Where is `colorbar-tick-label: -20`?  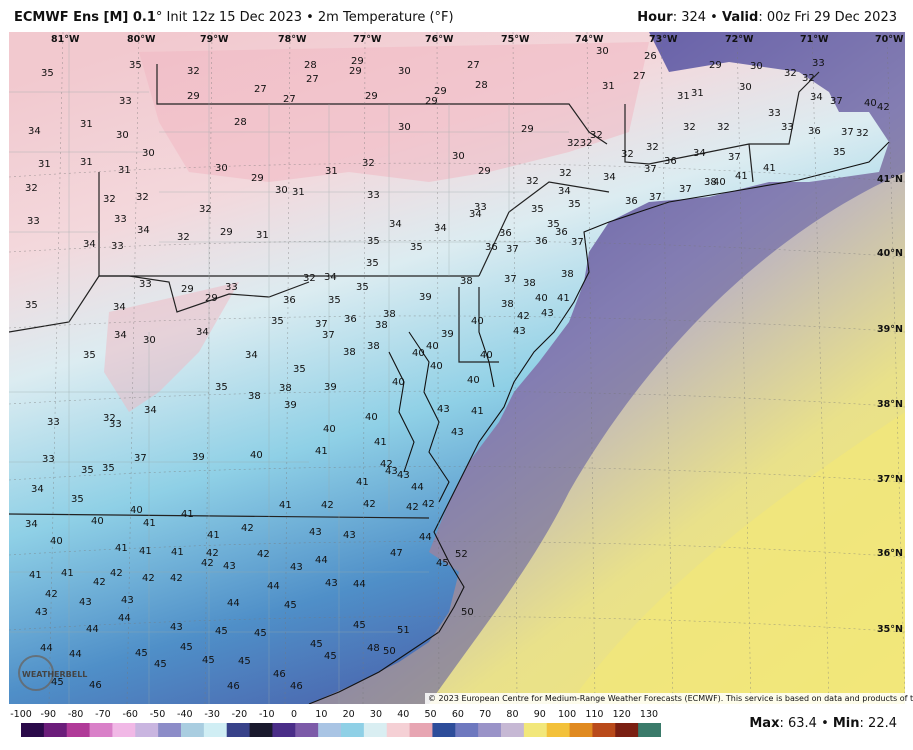
colorbar-tick-label: -20 is located at coordinates (239, 714).